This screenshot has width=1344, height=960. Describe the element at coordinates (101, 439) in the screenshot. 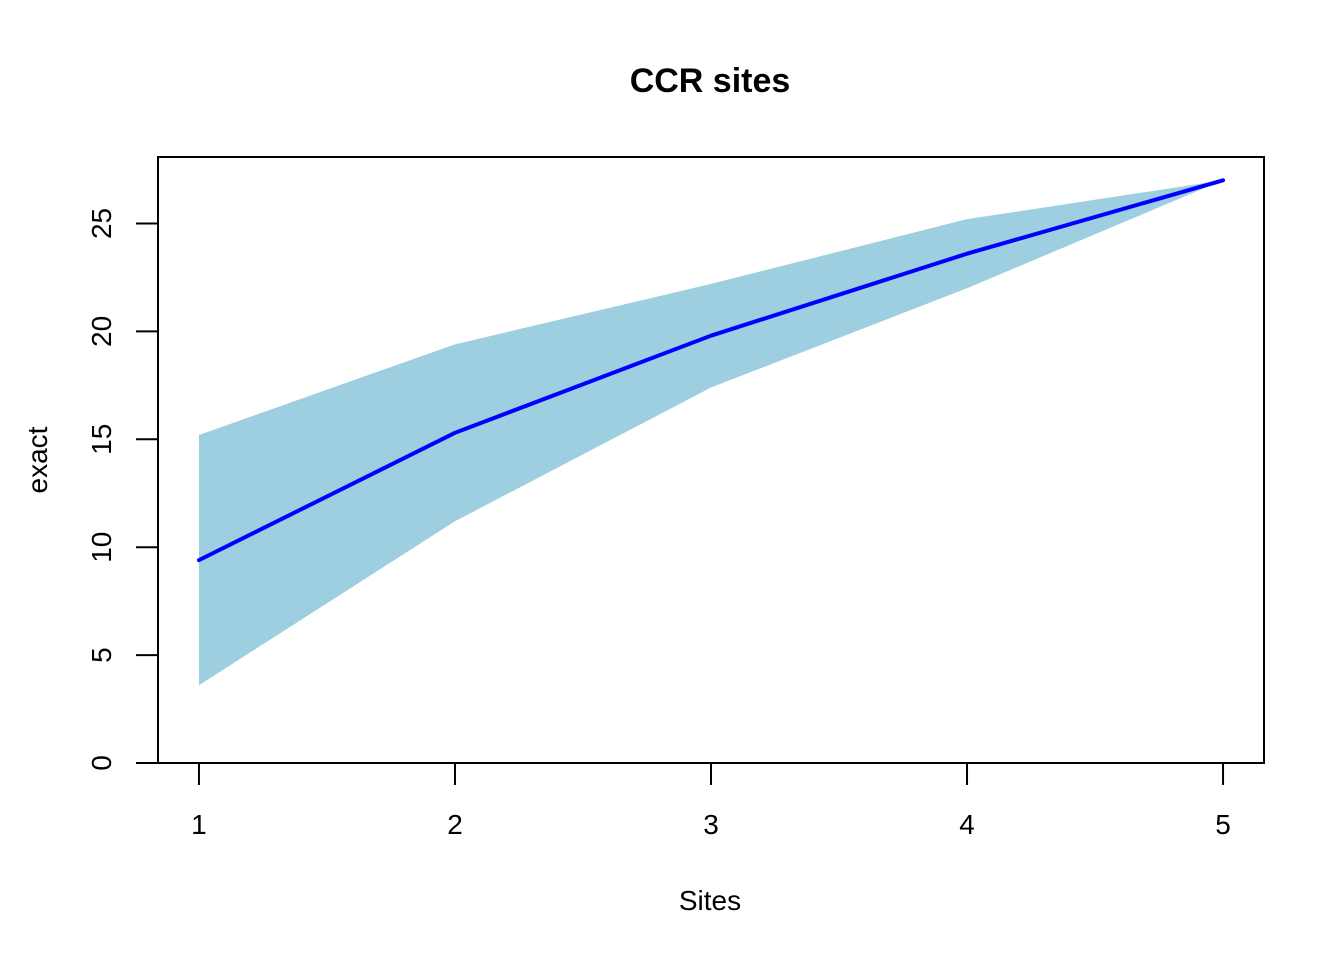

I see `y-tick-label: 15` at that location.